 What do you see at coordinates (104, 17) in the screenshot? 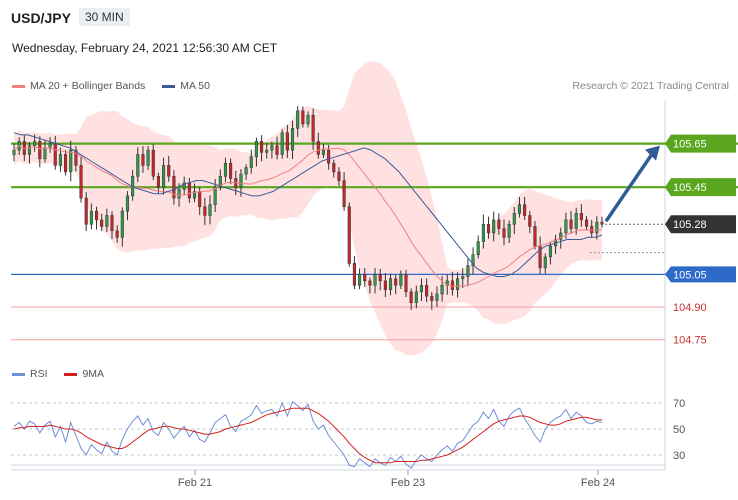
I see `timeframe-badge: 30 MIN` at bounding box center [104, 17].